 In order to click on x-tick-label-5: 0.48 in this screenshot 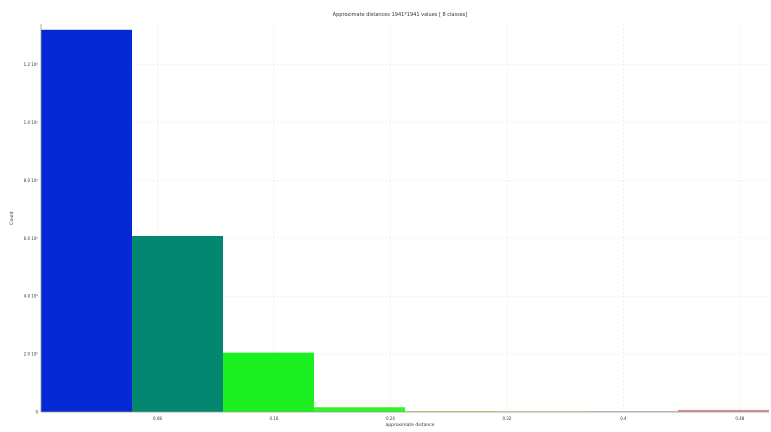, I will do `click(739, 418)`.